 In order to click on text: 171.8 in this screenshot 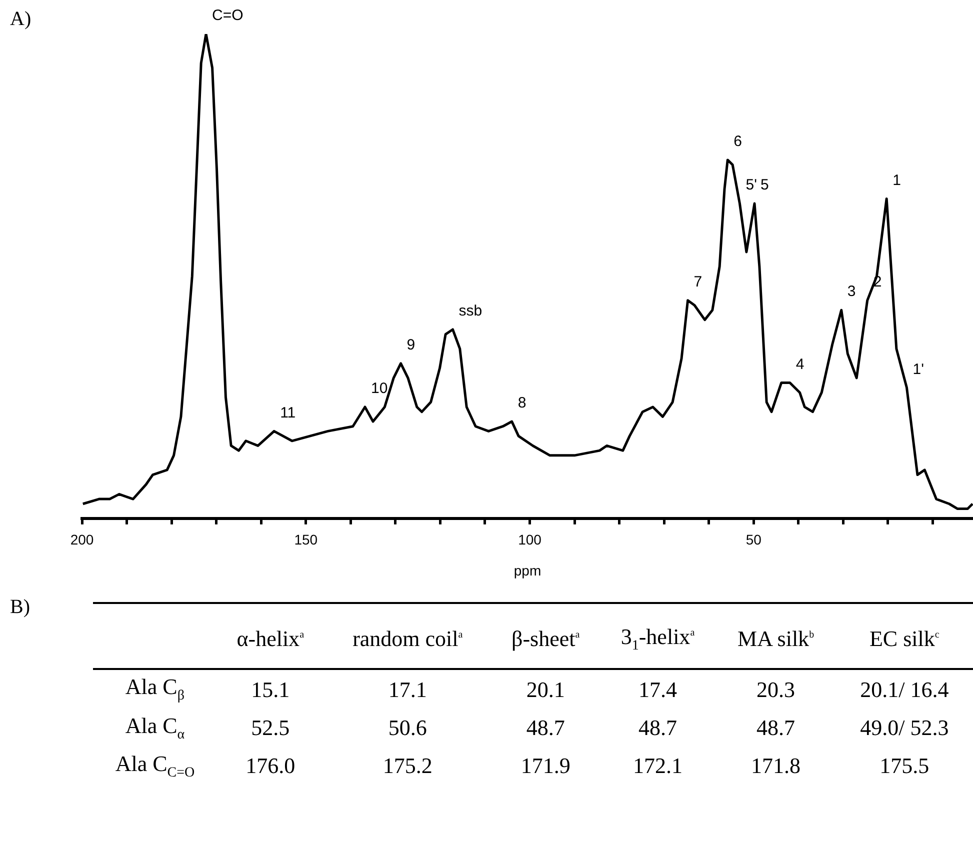, I will do `click(776, 765)`.